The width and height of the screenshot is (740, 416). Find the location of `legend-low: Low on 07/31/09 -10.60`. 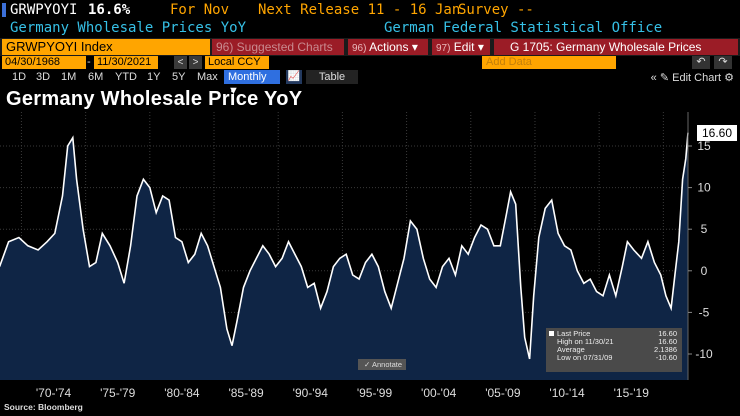

legend-low: Low on 07/31/09 -10.60 is located at coordinates (614, 358).